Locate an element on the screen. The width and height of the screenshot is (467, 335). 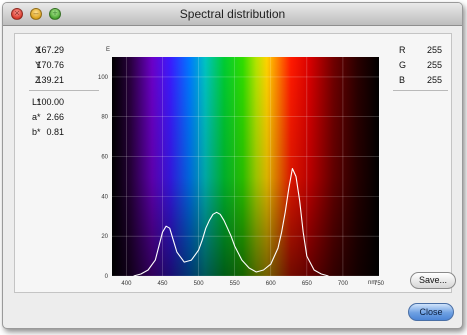
x-tick-label: 700 is located at coordinates (343, 284).